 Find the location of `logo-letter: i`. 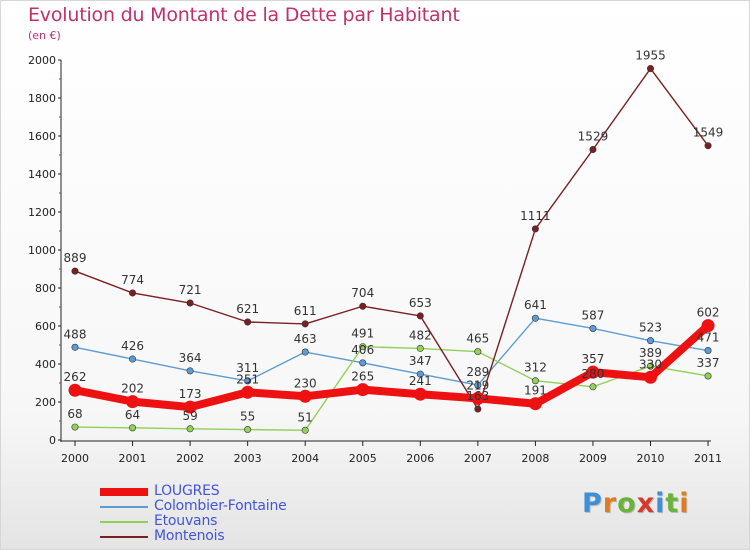

logo-letter: i is located at coordinates (660, 503).